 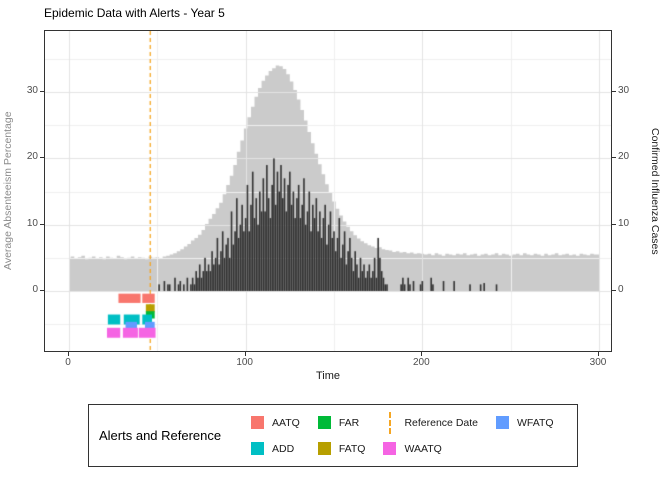 I want to click on legend-item-fatq: FATQ, so click(x=341, y=448).